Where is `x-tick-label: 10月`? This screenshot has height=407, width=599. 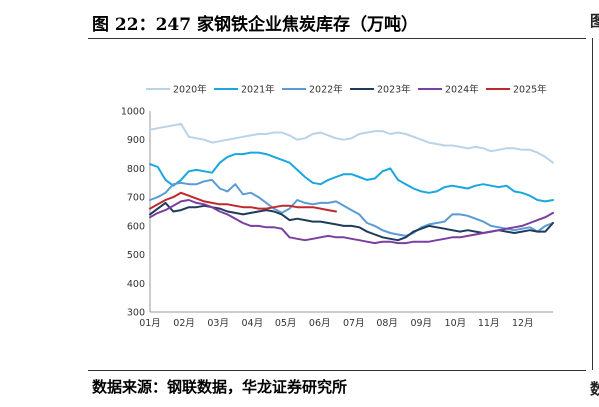
x-tick-label: 10月 is located at coordinates (456, 323).